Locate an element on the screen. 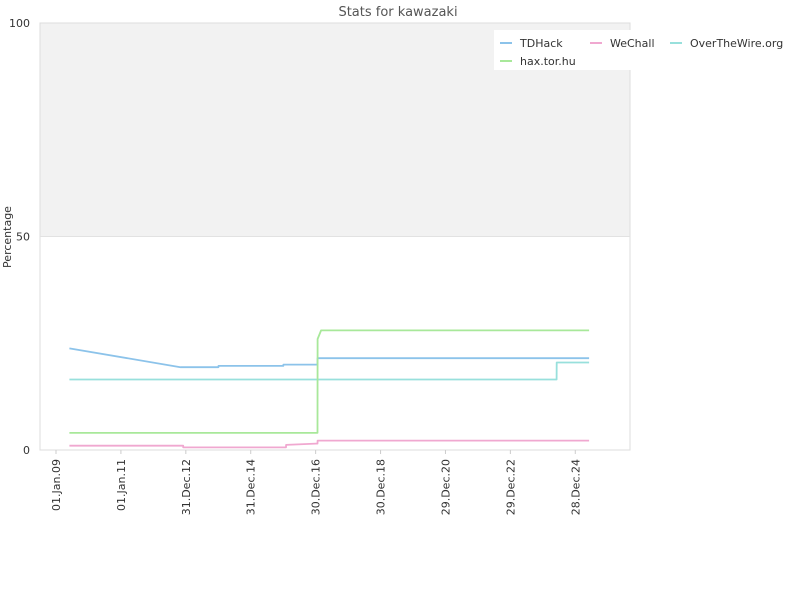 The height and width of the screenshot is (600, 800). legend-label: OverTheWire.org is located at coordinates (736, 43).